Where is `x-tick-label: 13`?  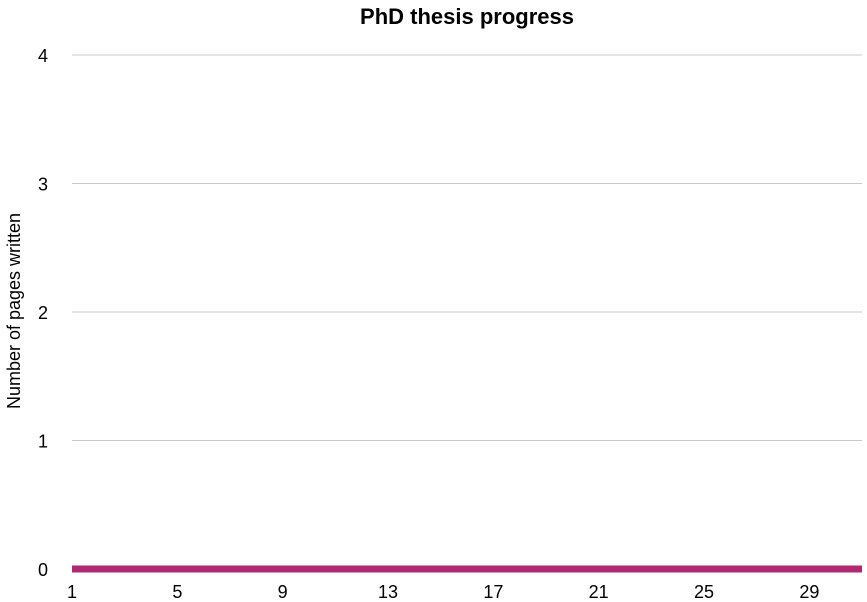
x-tick-label: 13 is located at coordinates (388, 592).